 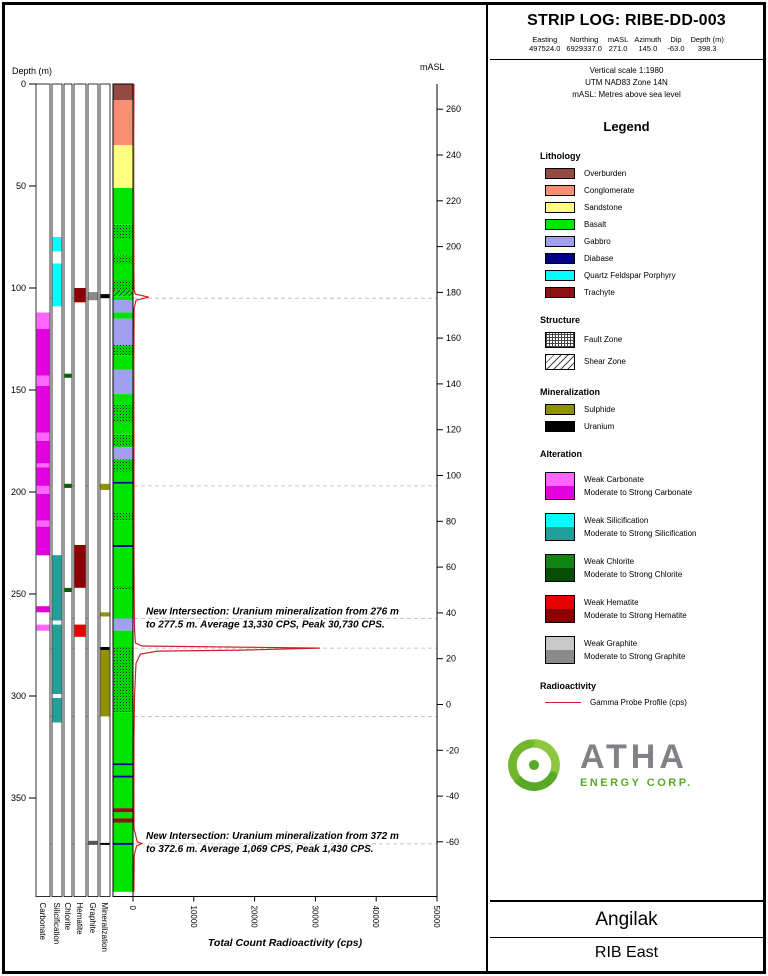 I want to click on project-name: Angilak, so click(x=626, y=920).